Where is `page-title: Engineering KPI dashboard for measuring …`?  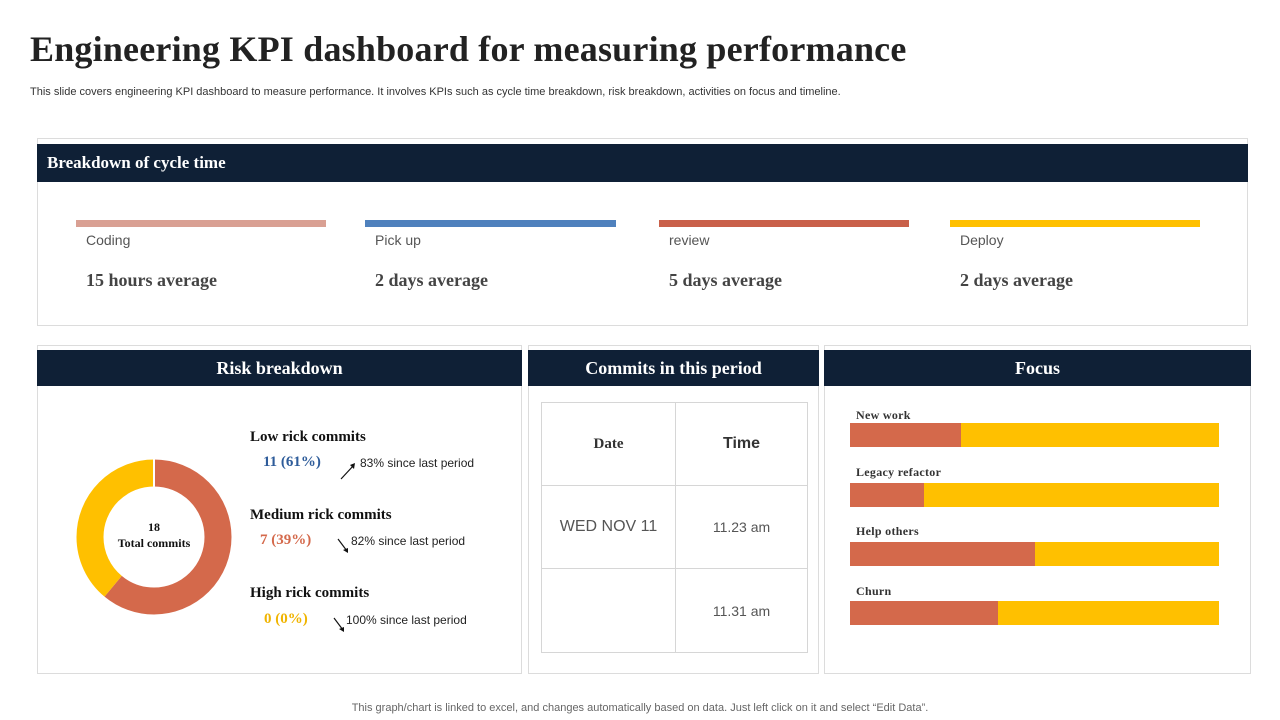 page-title: Engineering KPI dashboard for measuring … is located at coordinates (468, 49).